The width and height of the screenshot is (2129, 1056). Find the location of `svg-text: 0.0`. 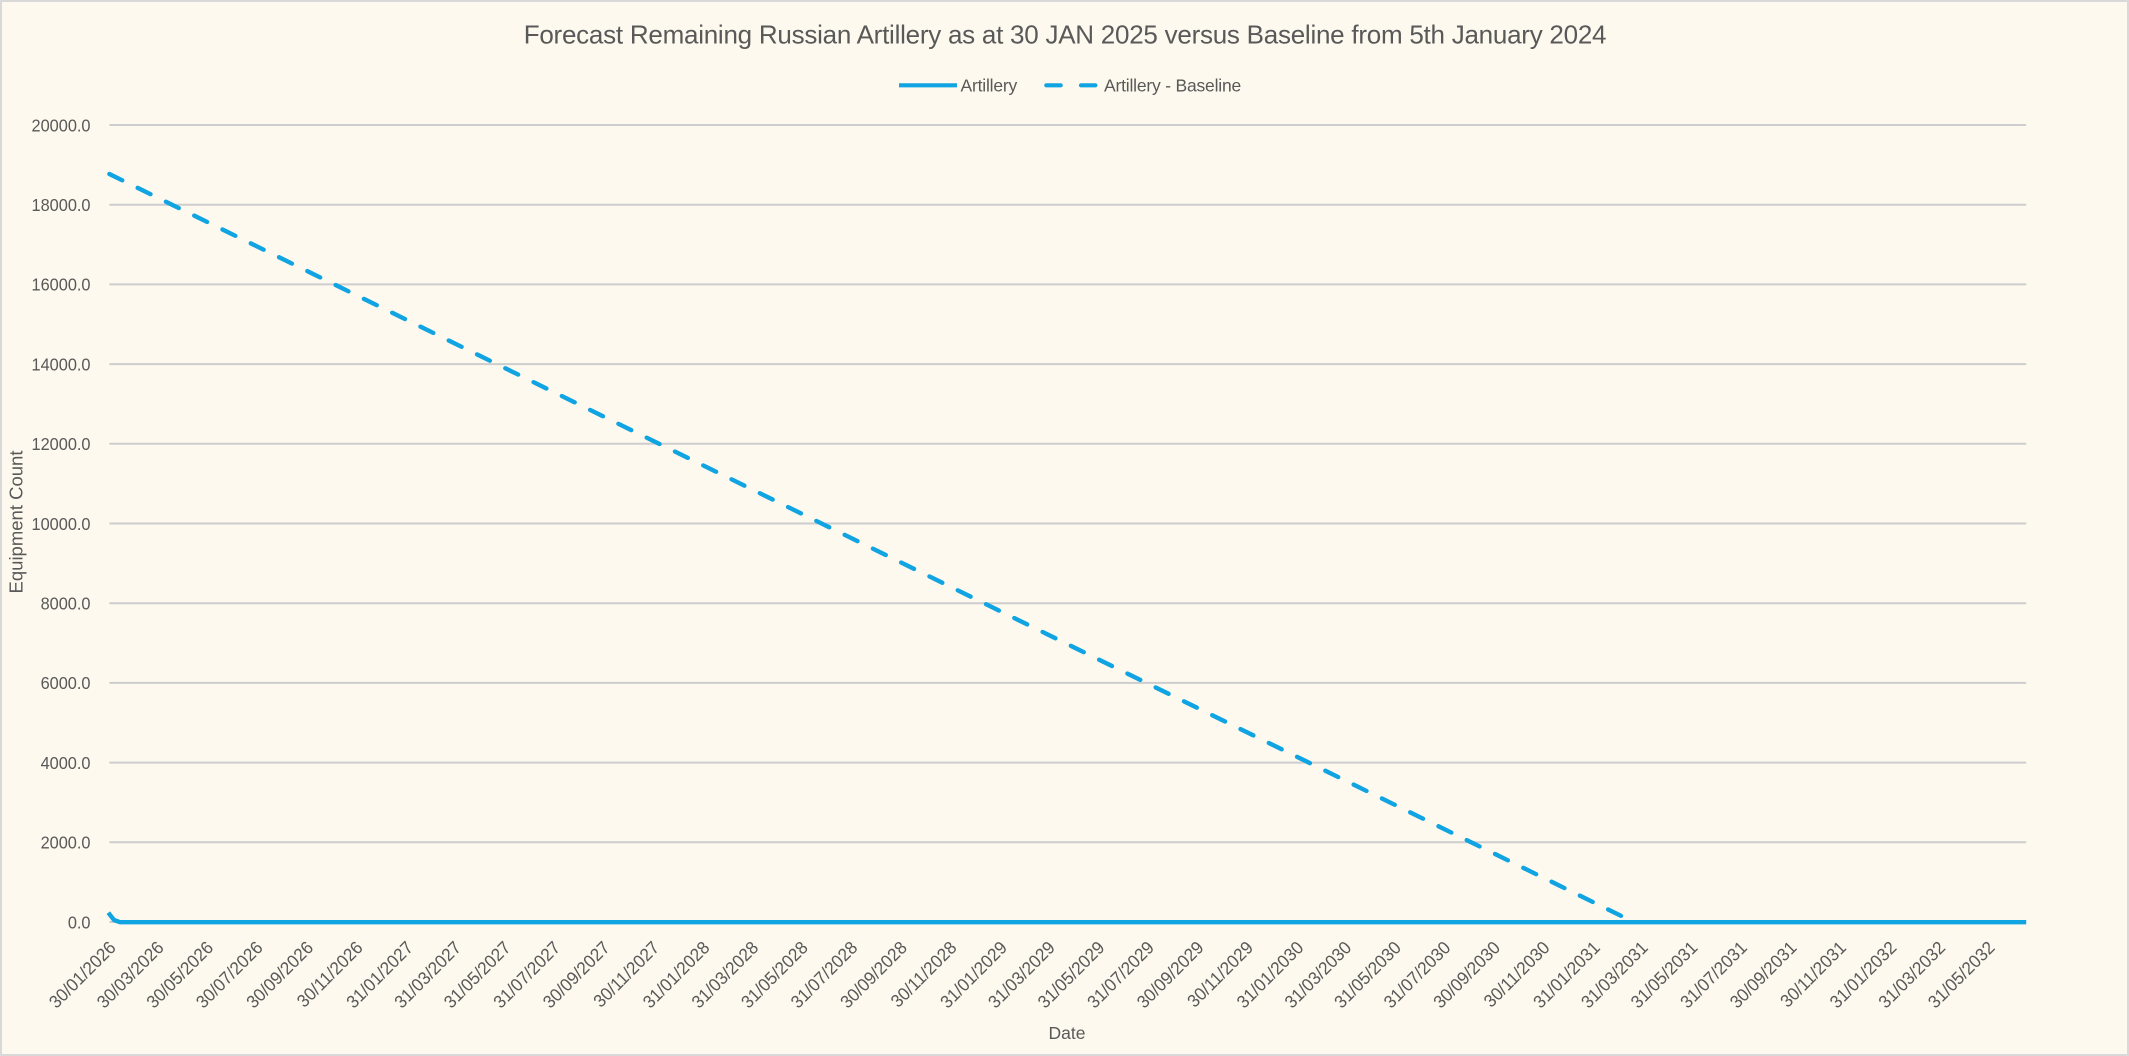

svg-text: 0.0 is located at coordinates (79, 922).